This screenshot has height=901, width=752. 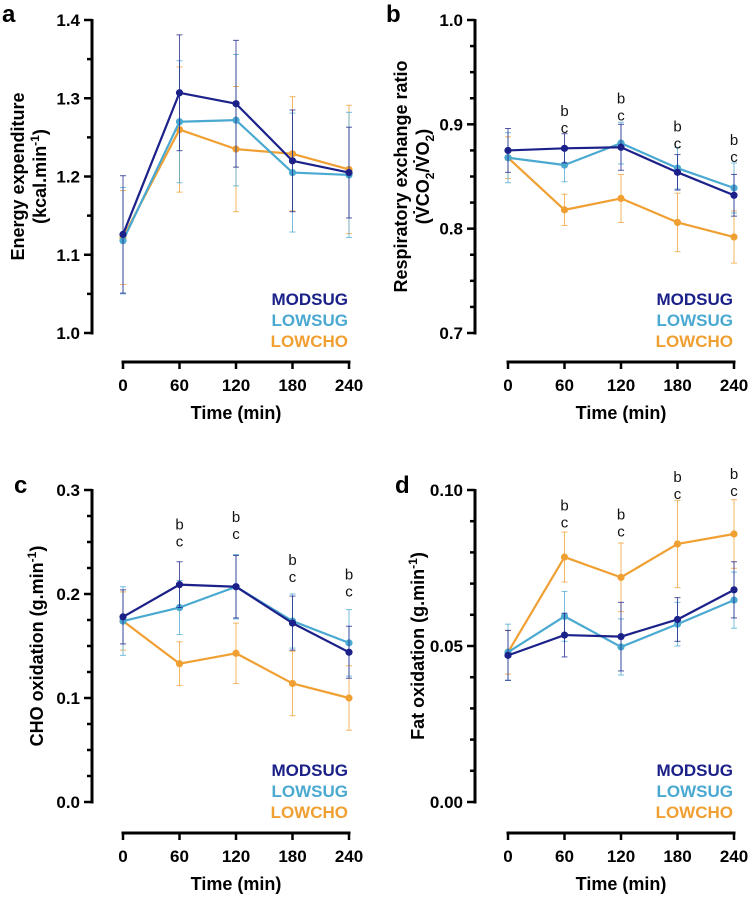 What do you see at coordinates (36, 646) in the screenshot?
I see `y-axis-title: CHO oxidation (g.min-1)` at bounding box center [36, 646].